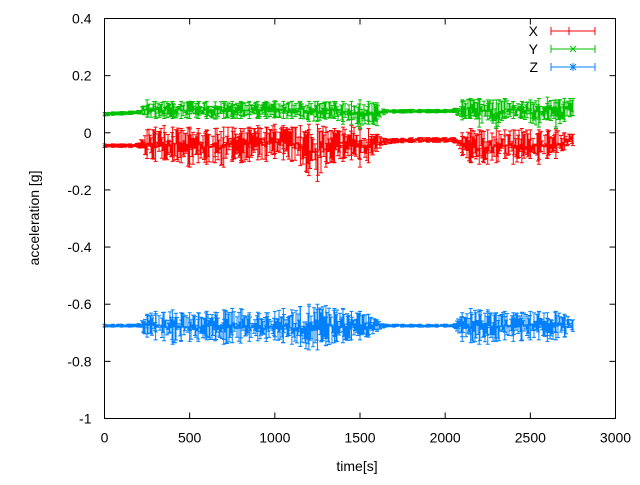  What do you see at coordinates (573, 49) in the screenshot?
I see `legend-marker-y-icon` at bounding box center [573, 49].